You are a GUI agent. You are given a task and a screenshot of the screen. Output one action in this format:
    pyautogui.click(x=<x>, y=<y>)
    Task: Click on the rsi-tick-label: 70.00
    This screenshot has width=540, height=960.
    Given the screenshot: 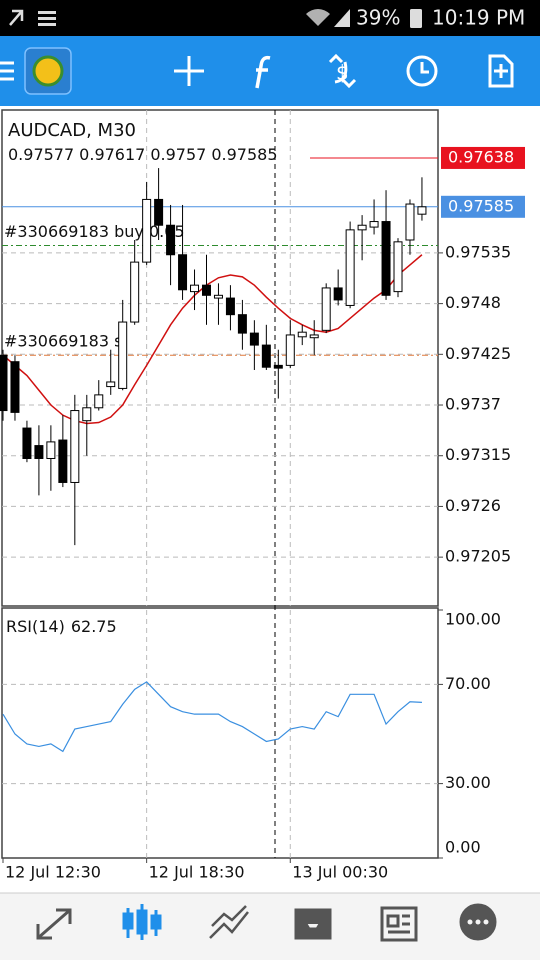 What is the action you would take?
    pyautogui.click(x=468, y=683)
    